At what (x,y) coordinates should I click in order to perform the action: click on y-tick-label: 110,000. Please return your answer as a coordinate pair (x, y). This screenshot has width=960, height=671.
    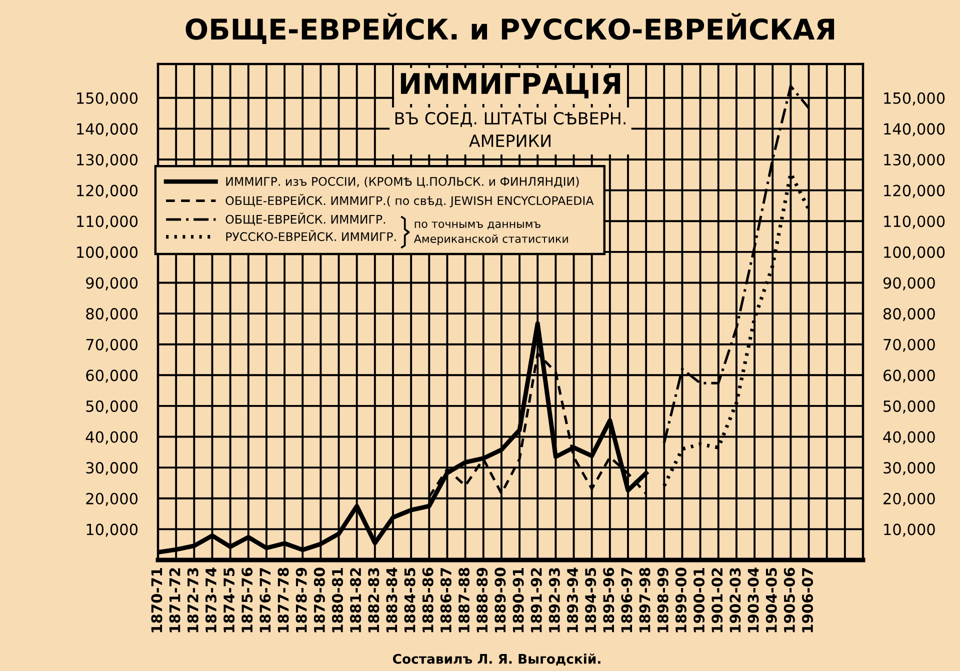
    Looking at the image, I should click on (107, 222).